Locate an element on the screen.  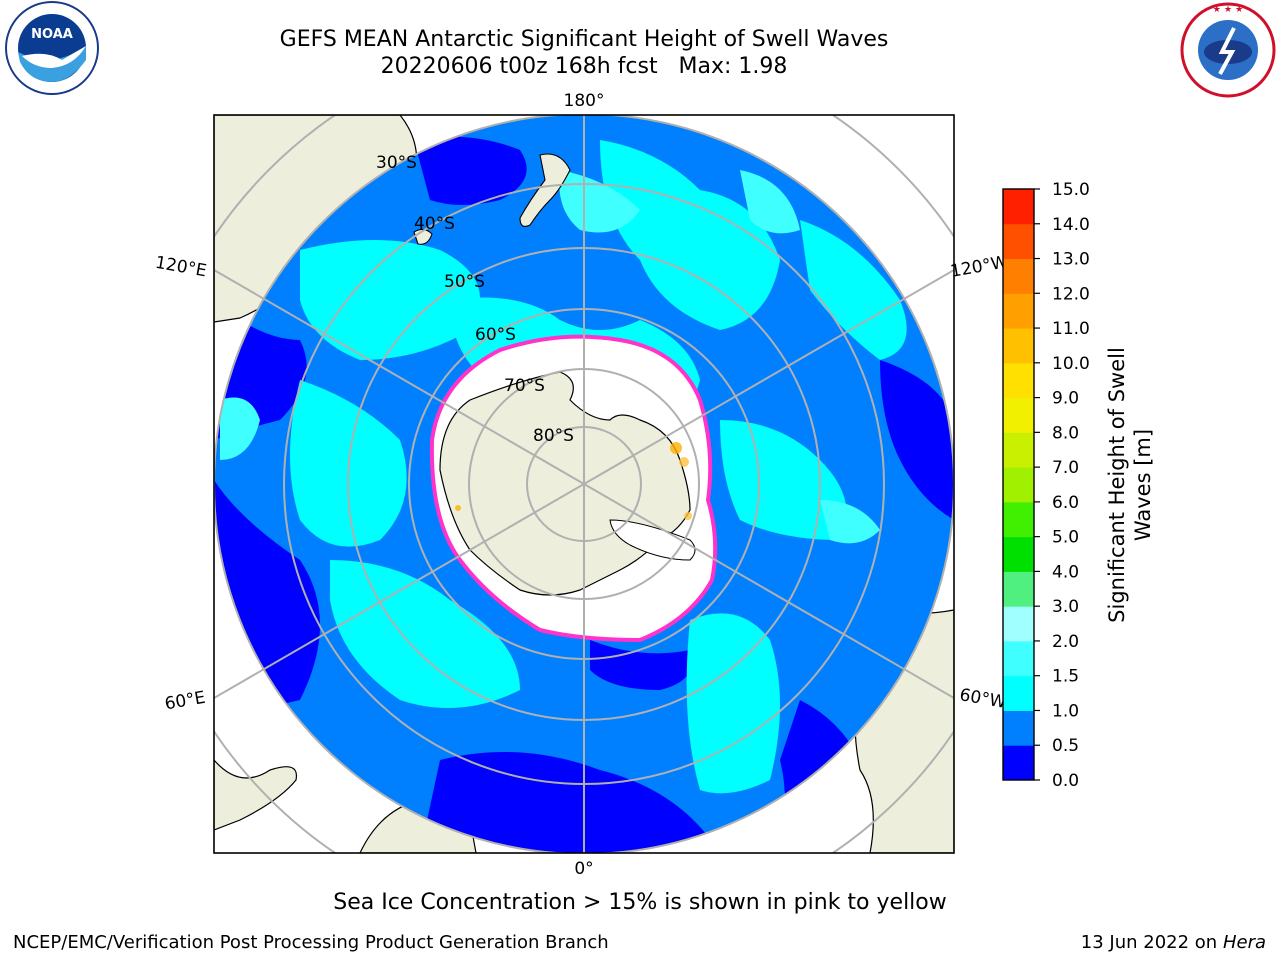
colorbar-tick-label: 11.0 is located at coordinates (1071, 329).